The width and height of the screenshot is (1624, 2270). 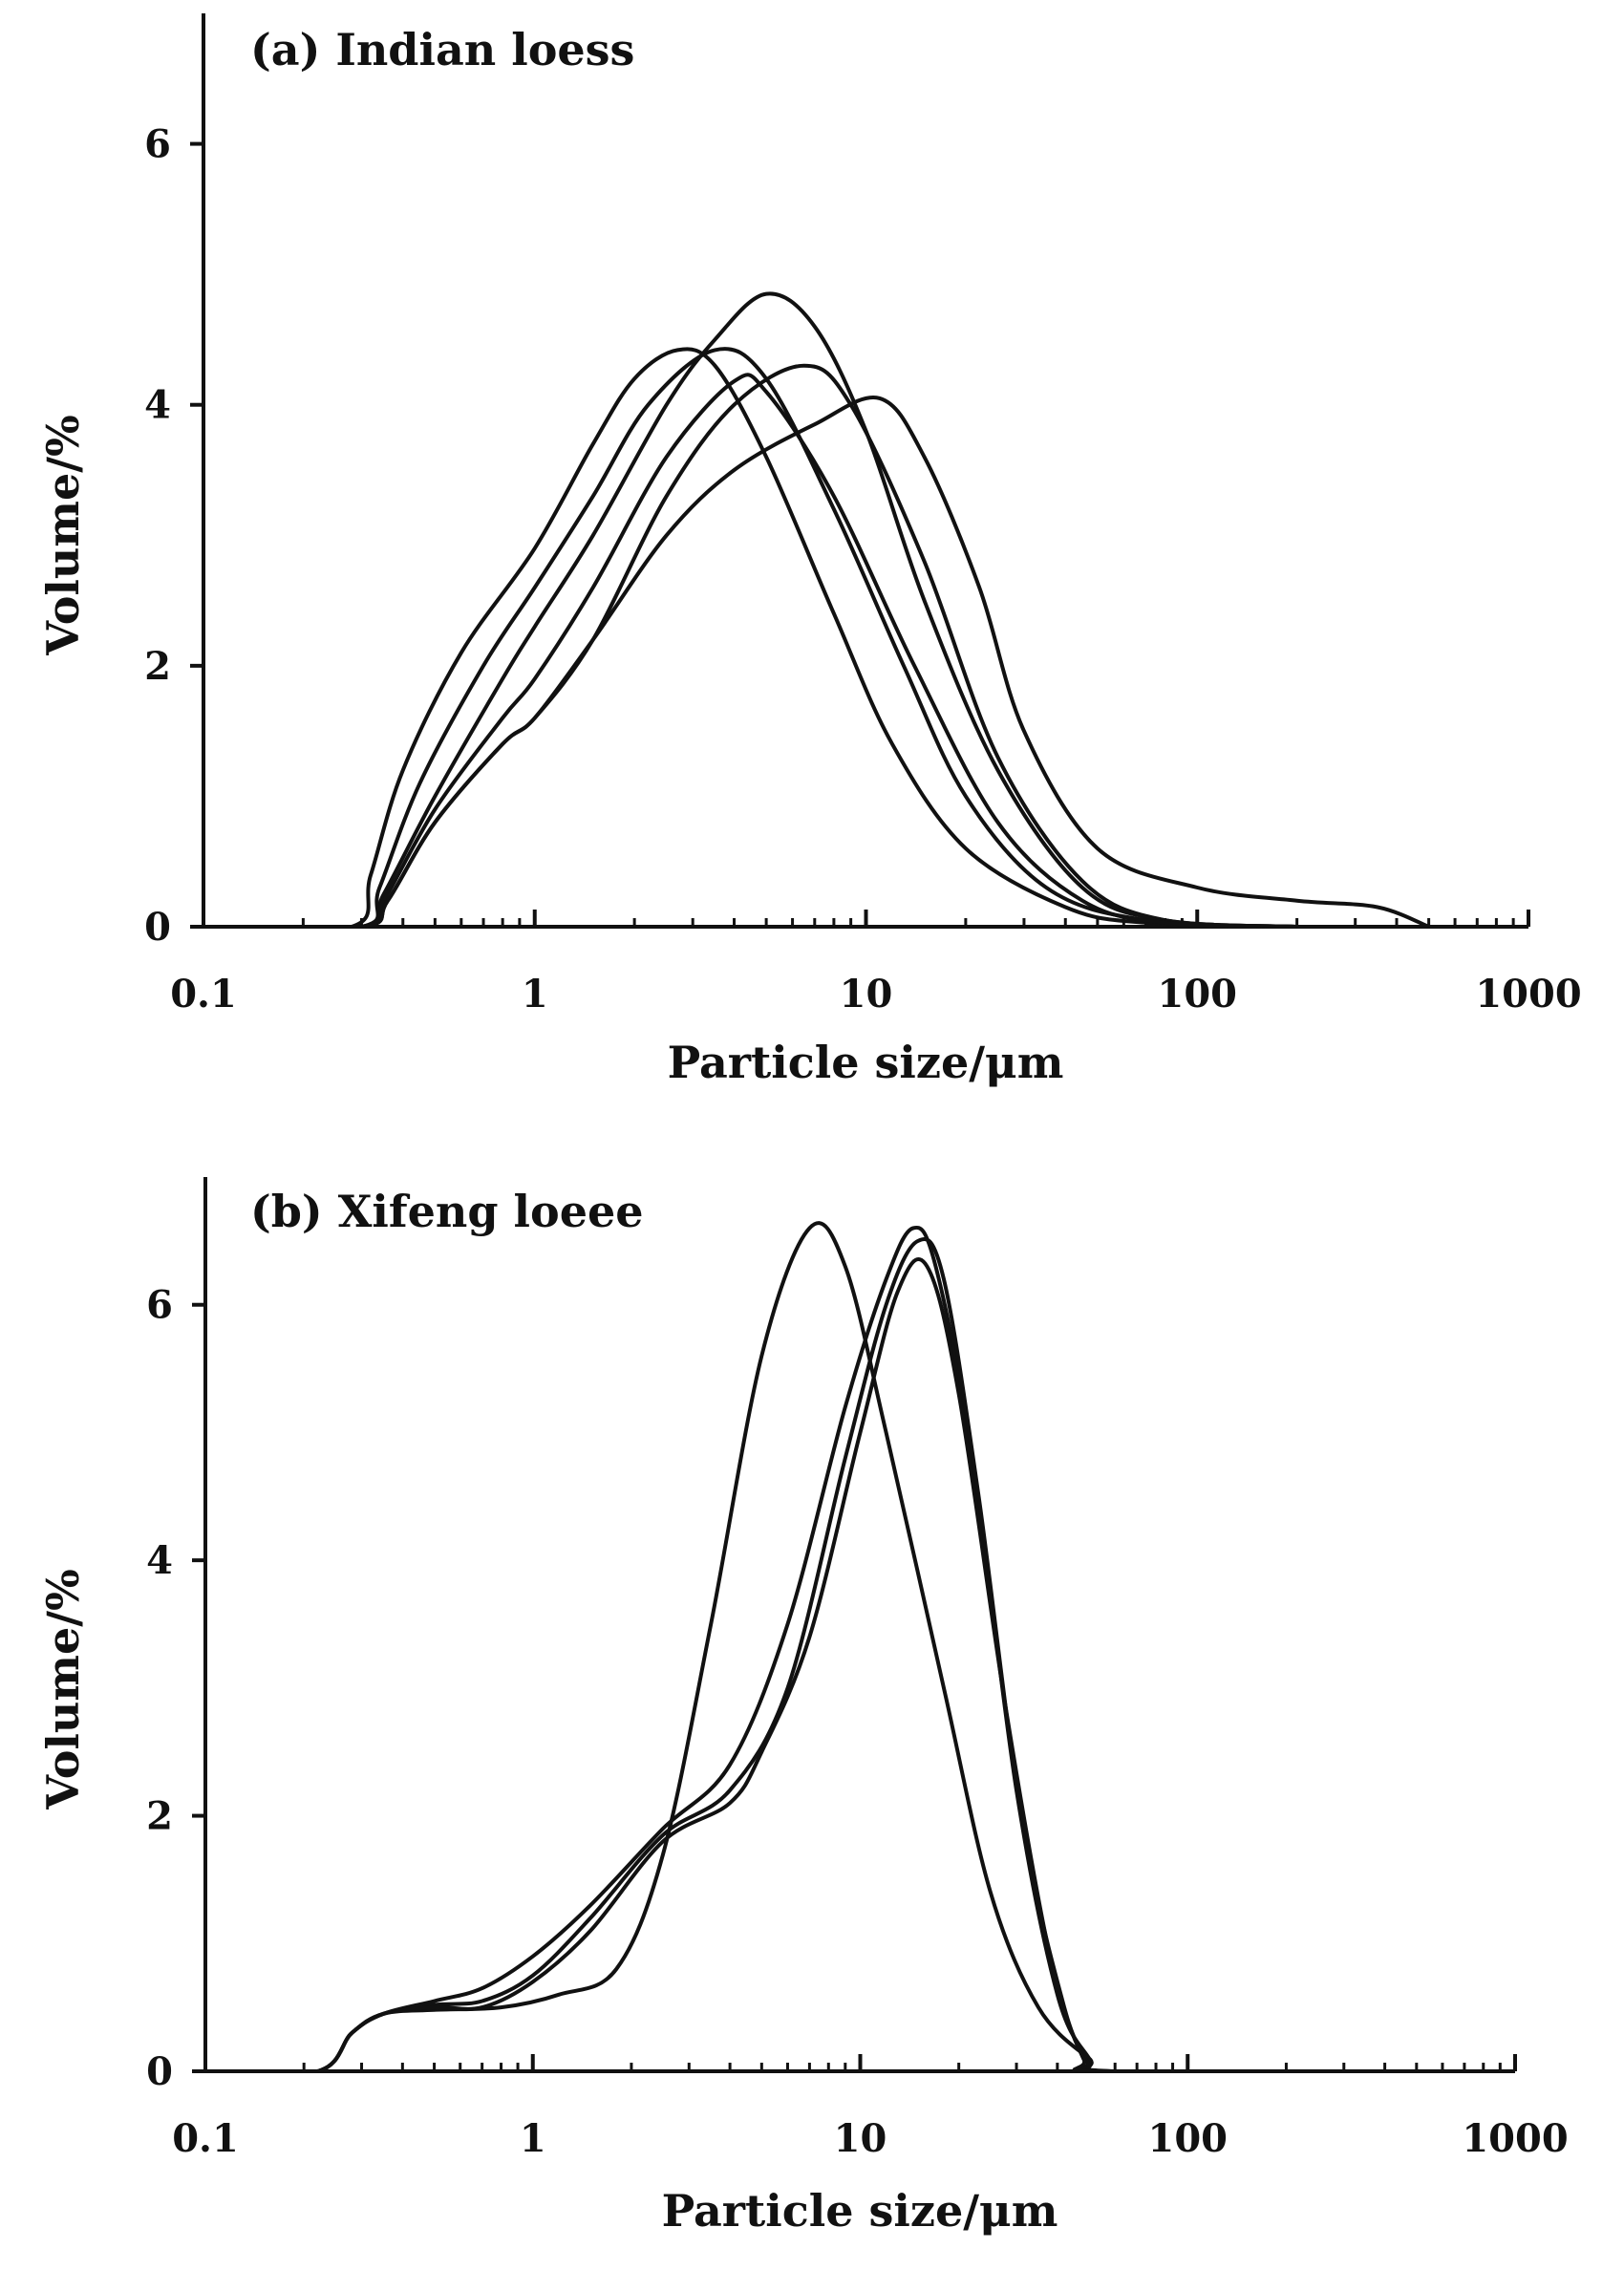 What do you see at coordinates (533, 2138) in the screenshot?
I see `panel-b-x-tick-label: 1` at bounding box center [533, 2138].